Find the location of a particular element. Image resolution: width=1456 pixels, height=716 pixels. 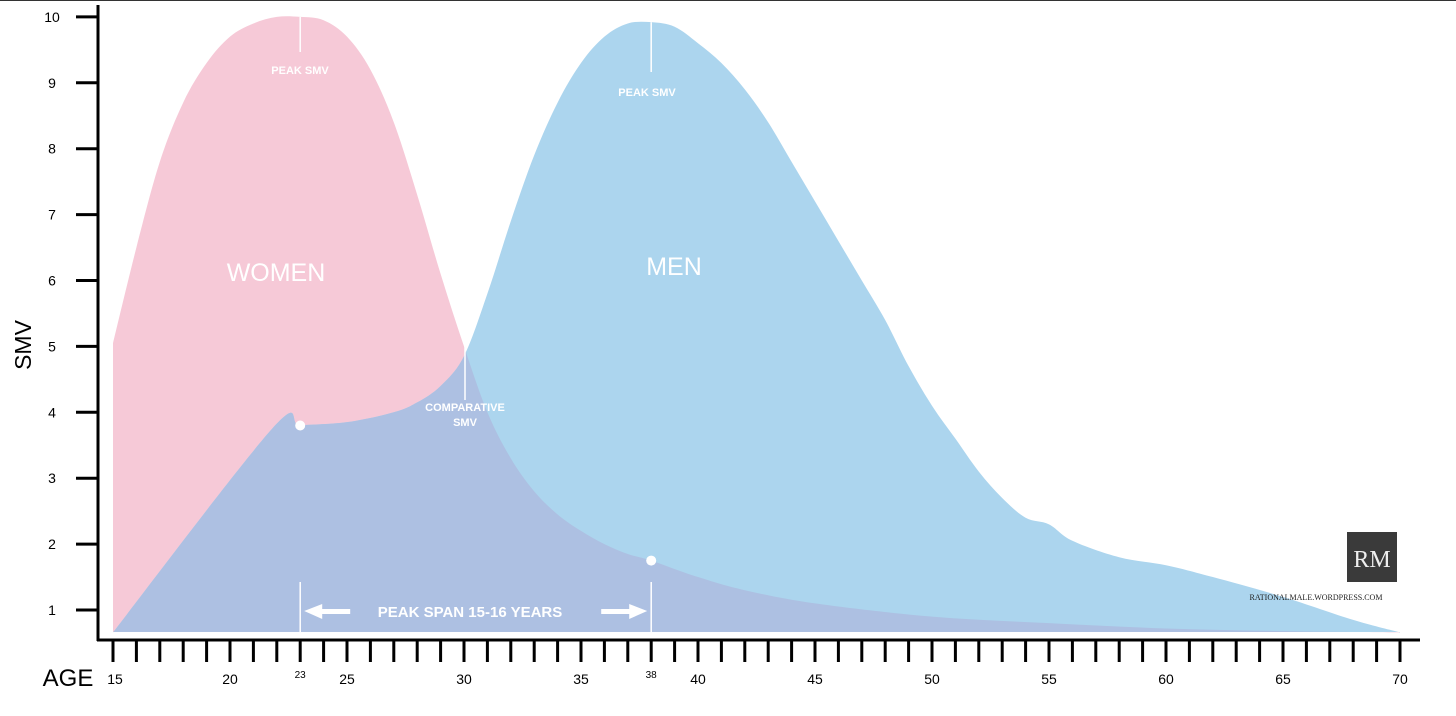

arrow-left-icon is located at coordinates (327, 611).